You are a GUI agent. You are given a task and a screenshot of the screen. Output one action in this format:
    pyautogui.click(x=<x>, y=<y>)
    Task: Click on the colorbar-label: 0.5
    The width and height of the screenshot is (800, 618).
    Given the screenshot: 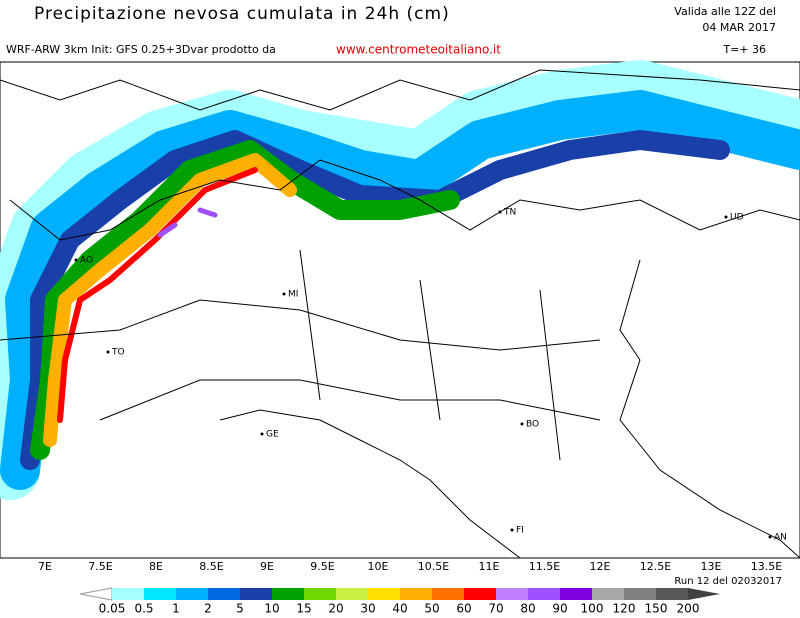 What is the action you would take?
    pyautogui.click(x=143, y=609)
    